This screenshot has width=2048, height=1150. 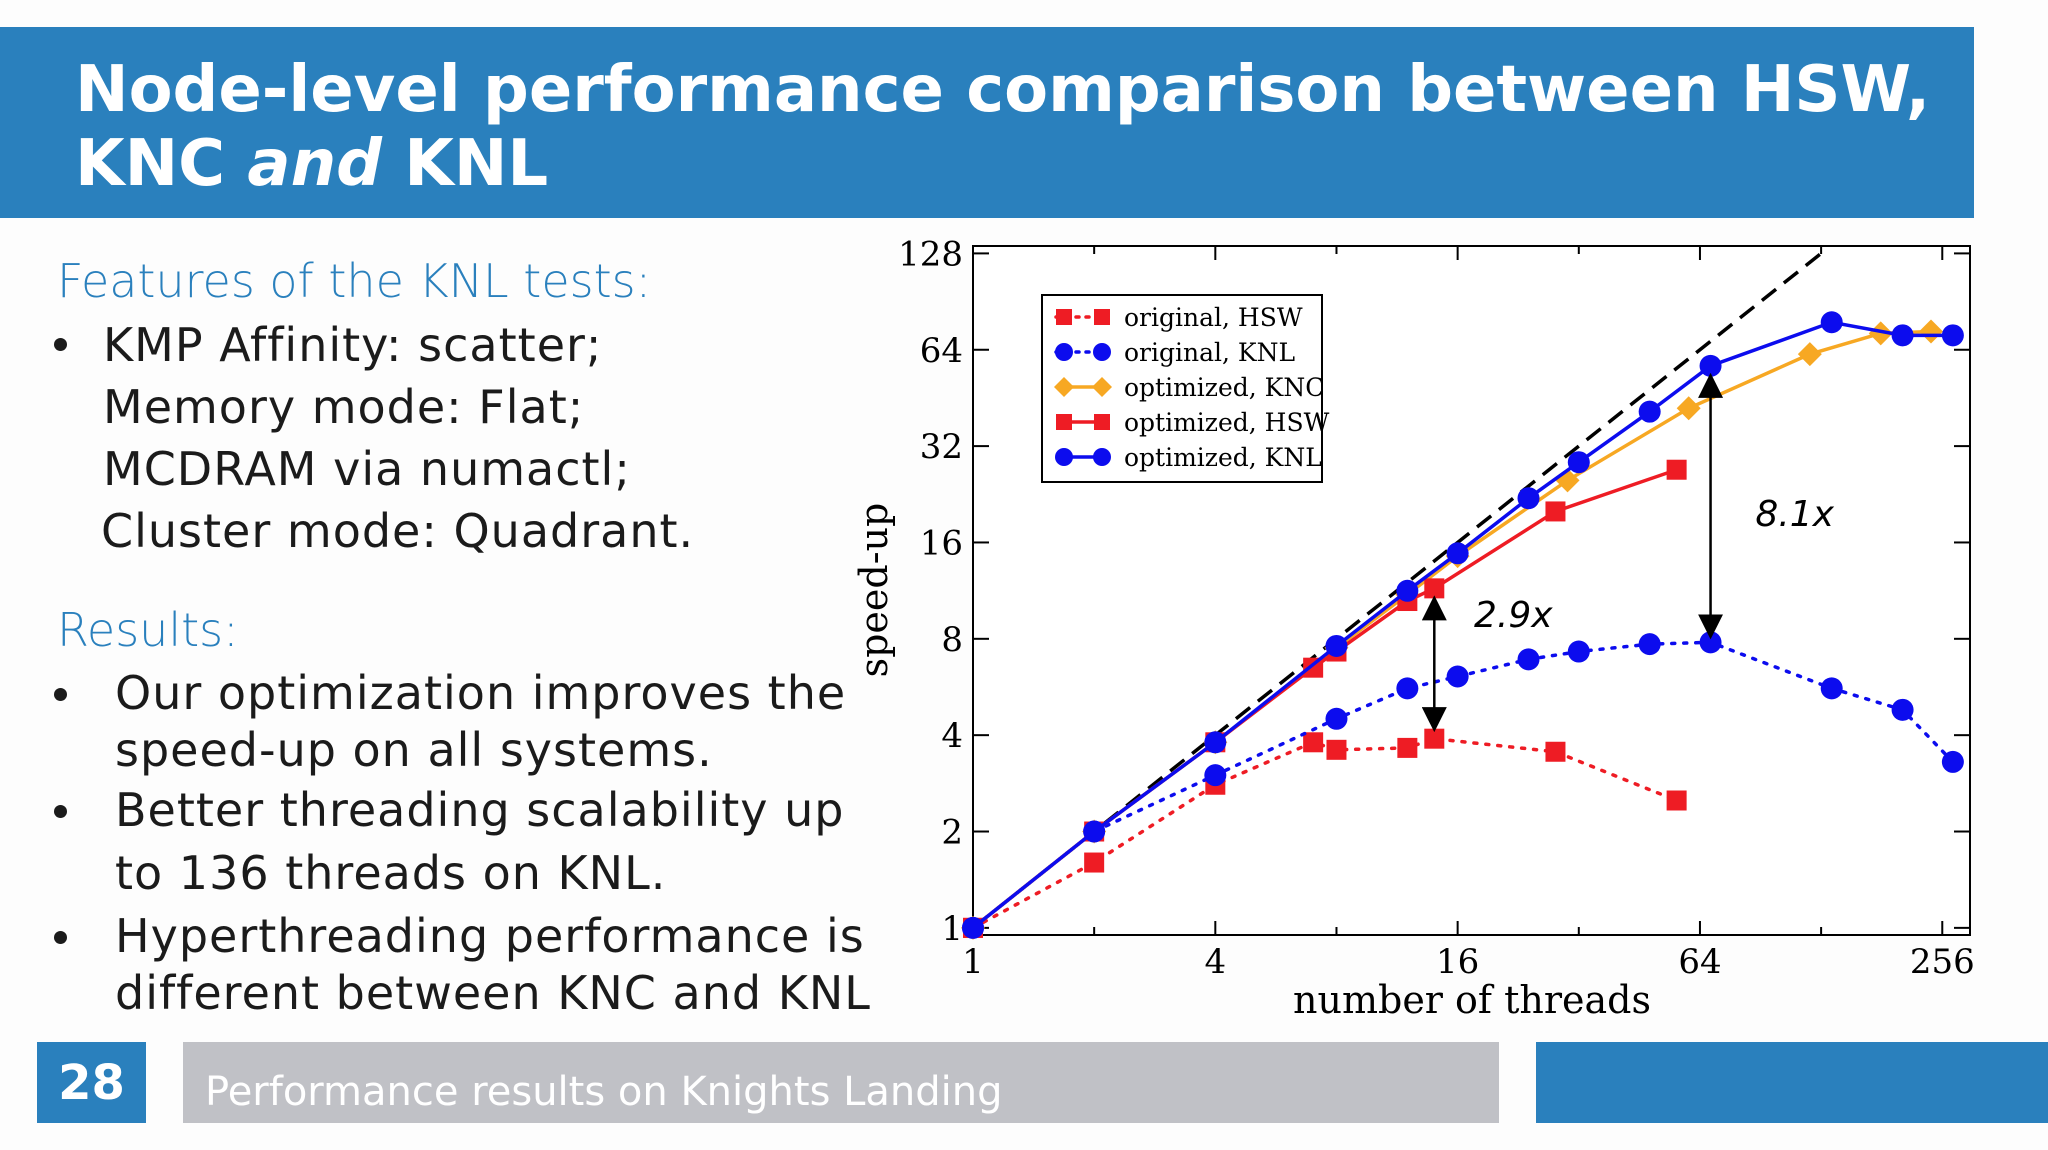 What do you see at coordinates (480, 810) in the screenshot?
I see `result-item-line: Better threading scalability up` at bounding box center [480, 810].